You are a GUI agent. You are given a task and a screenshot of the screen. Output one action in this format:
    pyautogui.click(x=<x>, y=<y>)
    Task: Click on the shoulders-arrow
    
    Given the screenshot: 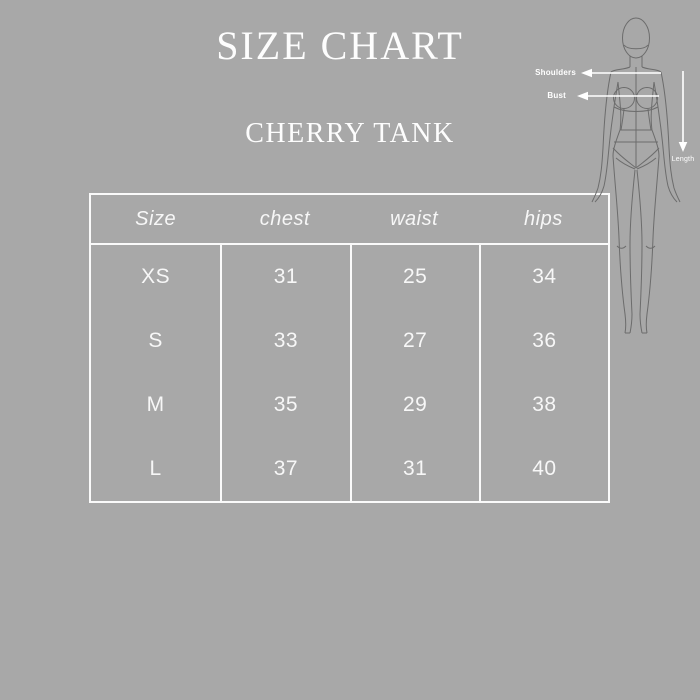 What is the action you would take?
    pyautogui.click(x=621, y=73)
    